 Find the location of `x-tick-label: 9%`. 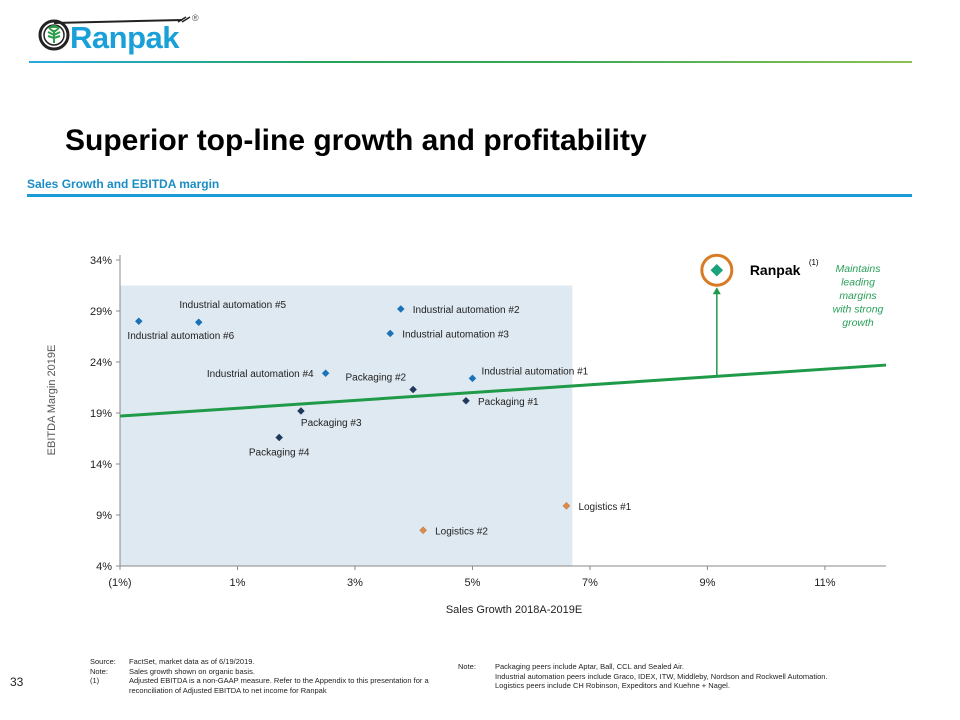

x-tick-label: 9% is located at coordinates (707, 583).